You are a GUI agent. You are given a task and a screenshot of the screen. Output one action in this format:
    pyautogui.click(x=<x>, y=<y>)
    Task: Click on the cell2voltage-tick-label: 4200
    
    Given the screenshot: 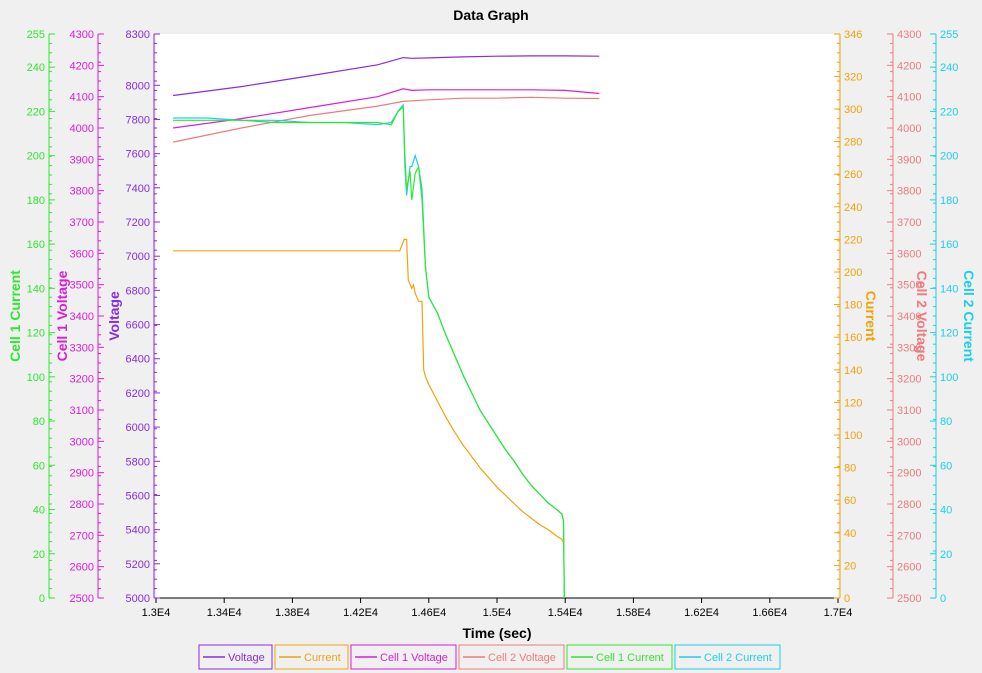 What is the action you would take?
    pyautogui.click(x=909, y=66)
    